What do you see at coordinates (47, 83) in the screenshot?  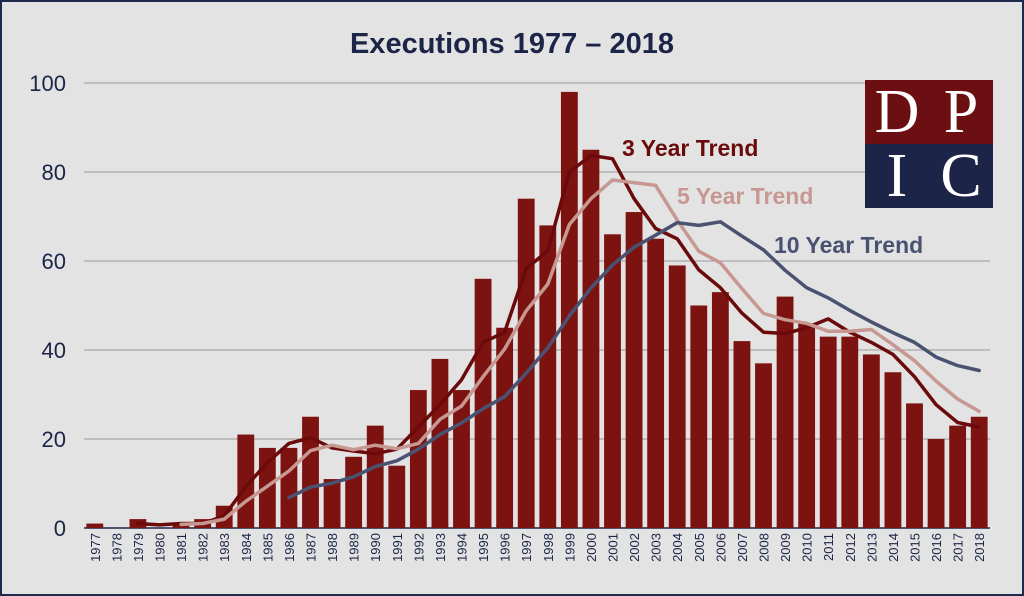 I see `y-tick-label: 100` at bounding box center [47, 83].